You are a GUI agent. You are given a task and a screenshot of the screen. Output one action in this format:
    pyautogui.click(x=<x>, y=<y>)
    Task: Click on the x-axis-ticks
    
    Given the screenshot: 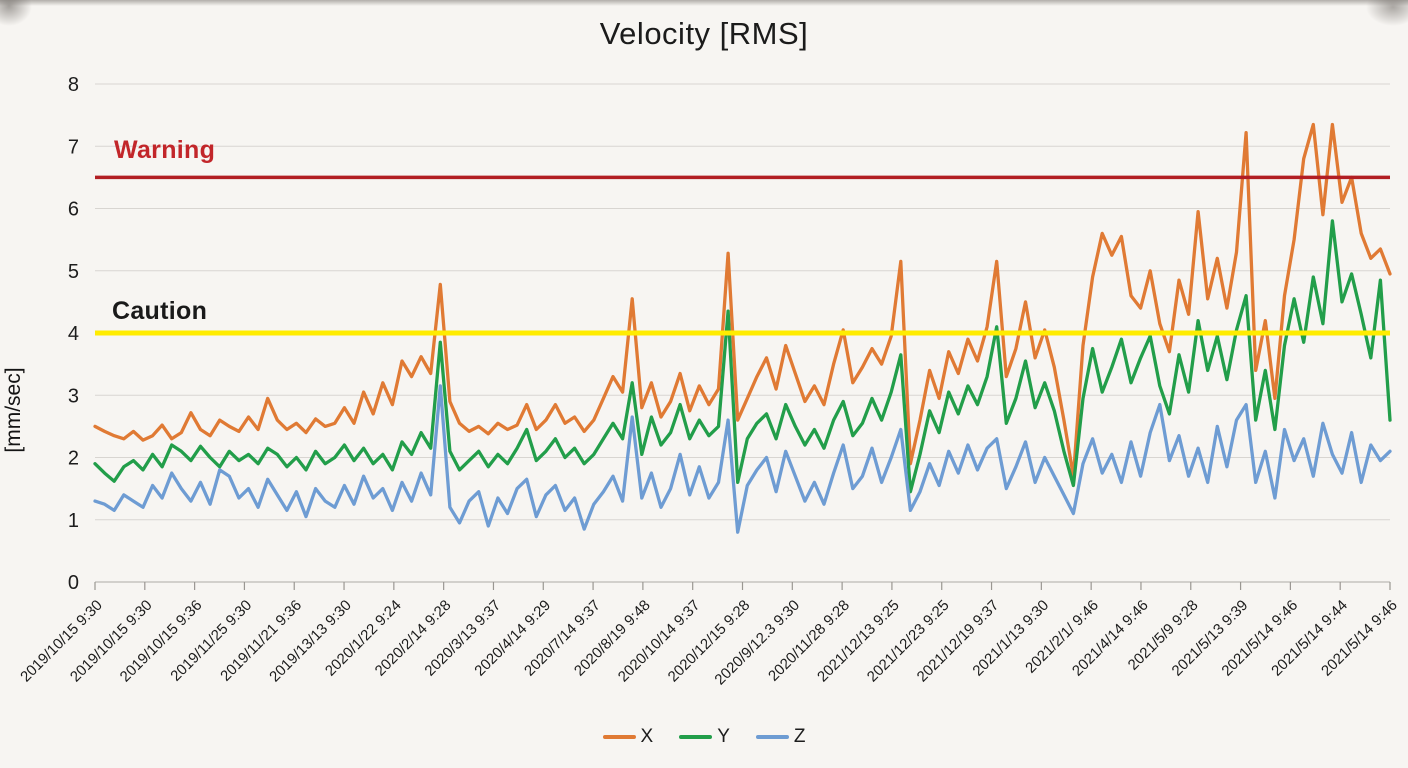 What is the action you would take?
    pyautogui.click(x=742, y=586)
    